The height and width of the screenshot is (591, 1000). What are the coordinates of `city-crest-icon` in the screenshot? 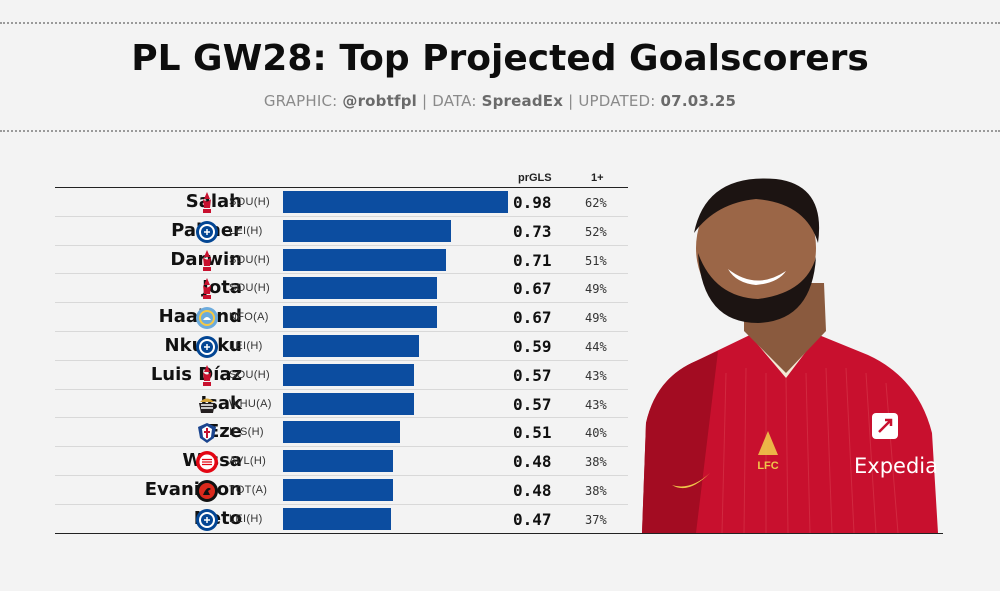 It's located at (207, 318).